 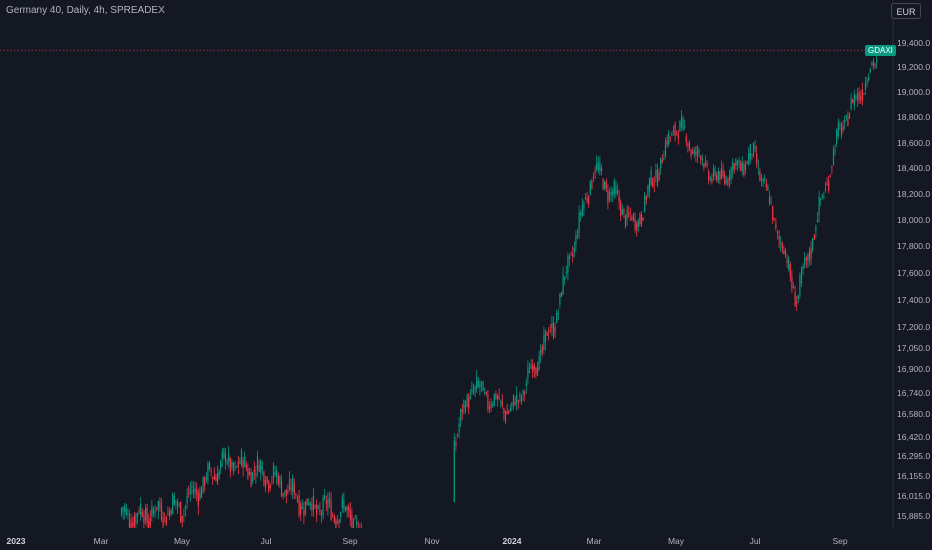 What do you see at coordinates (913, 476) in the screenshot?
I see `y-tick-label: 16,155.0` at bounding box center [913, 476].